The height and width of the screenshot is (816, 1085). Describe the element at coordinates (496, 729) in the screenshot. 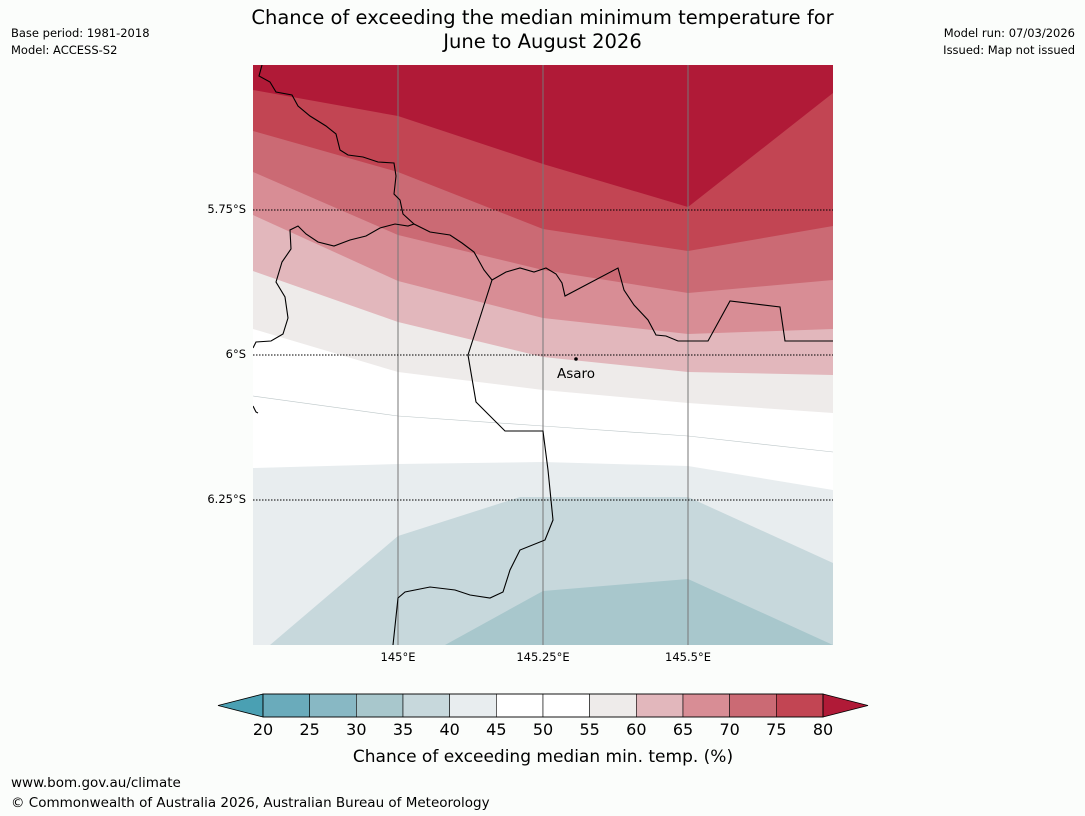

I see `colorbar-tick-label: 45` at that location.